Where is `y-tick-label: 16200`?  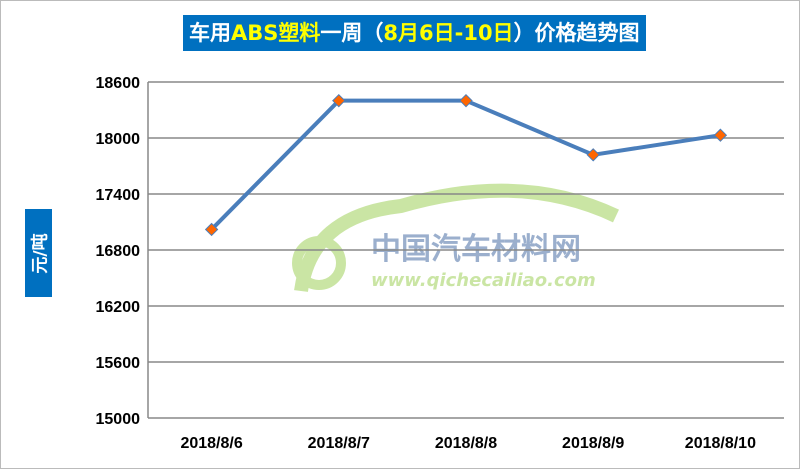 y-tick-label: 16200 is located at coordinates (118, 307).